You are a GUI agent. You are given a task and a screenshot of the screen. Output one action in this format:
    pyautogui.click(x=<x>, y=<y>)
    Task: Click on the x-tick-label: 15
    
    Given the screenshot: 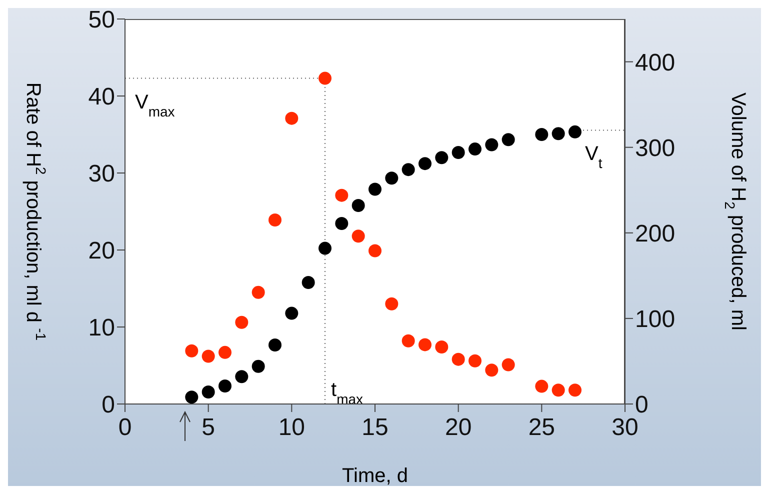 What is the action you would take?
    pyautogui.click(x=375, y=428)
    